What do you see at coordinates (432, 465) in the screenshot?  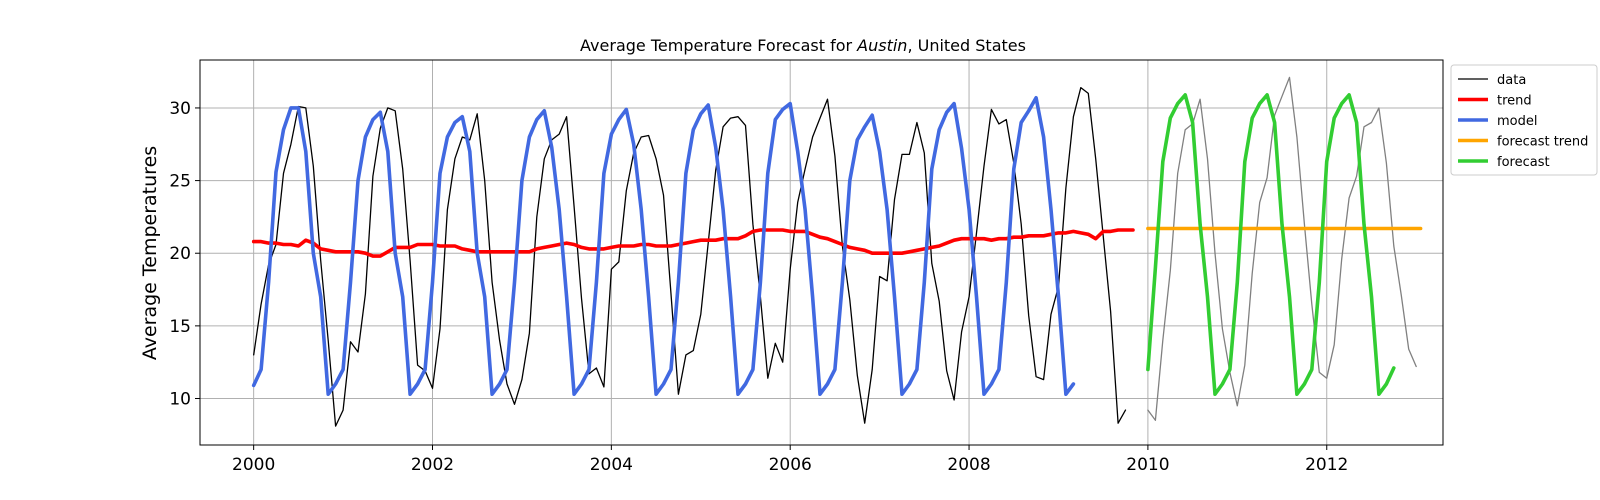 I see `x-tick-label: 2002` at bounding box center [432, 465].